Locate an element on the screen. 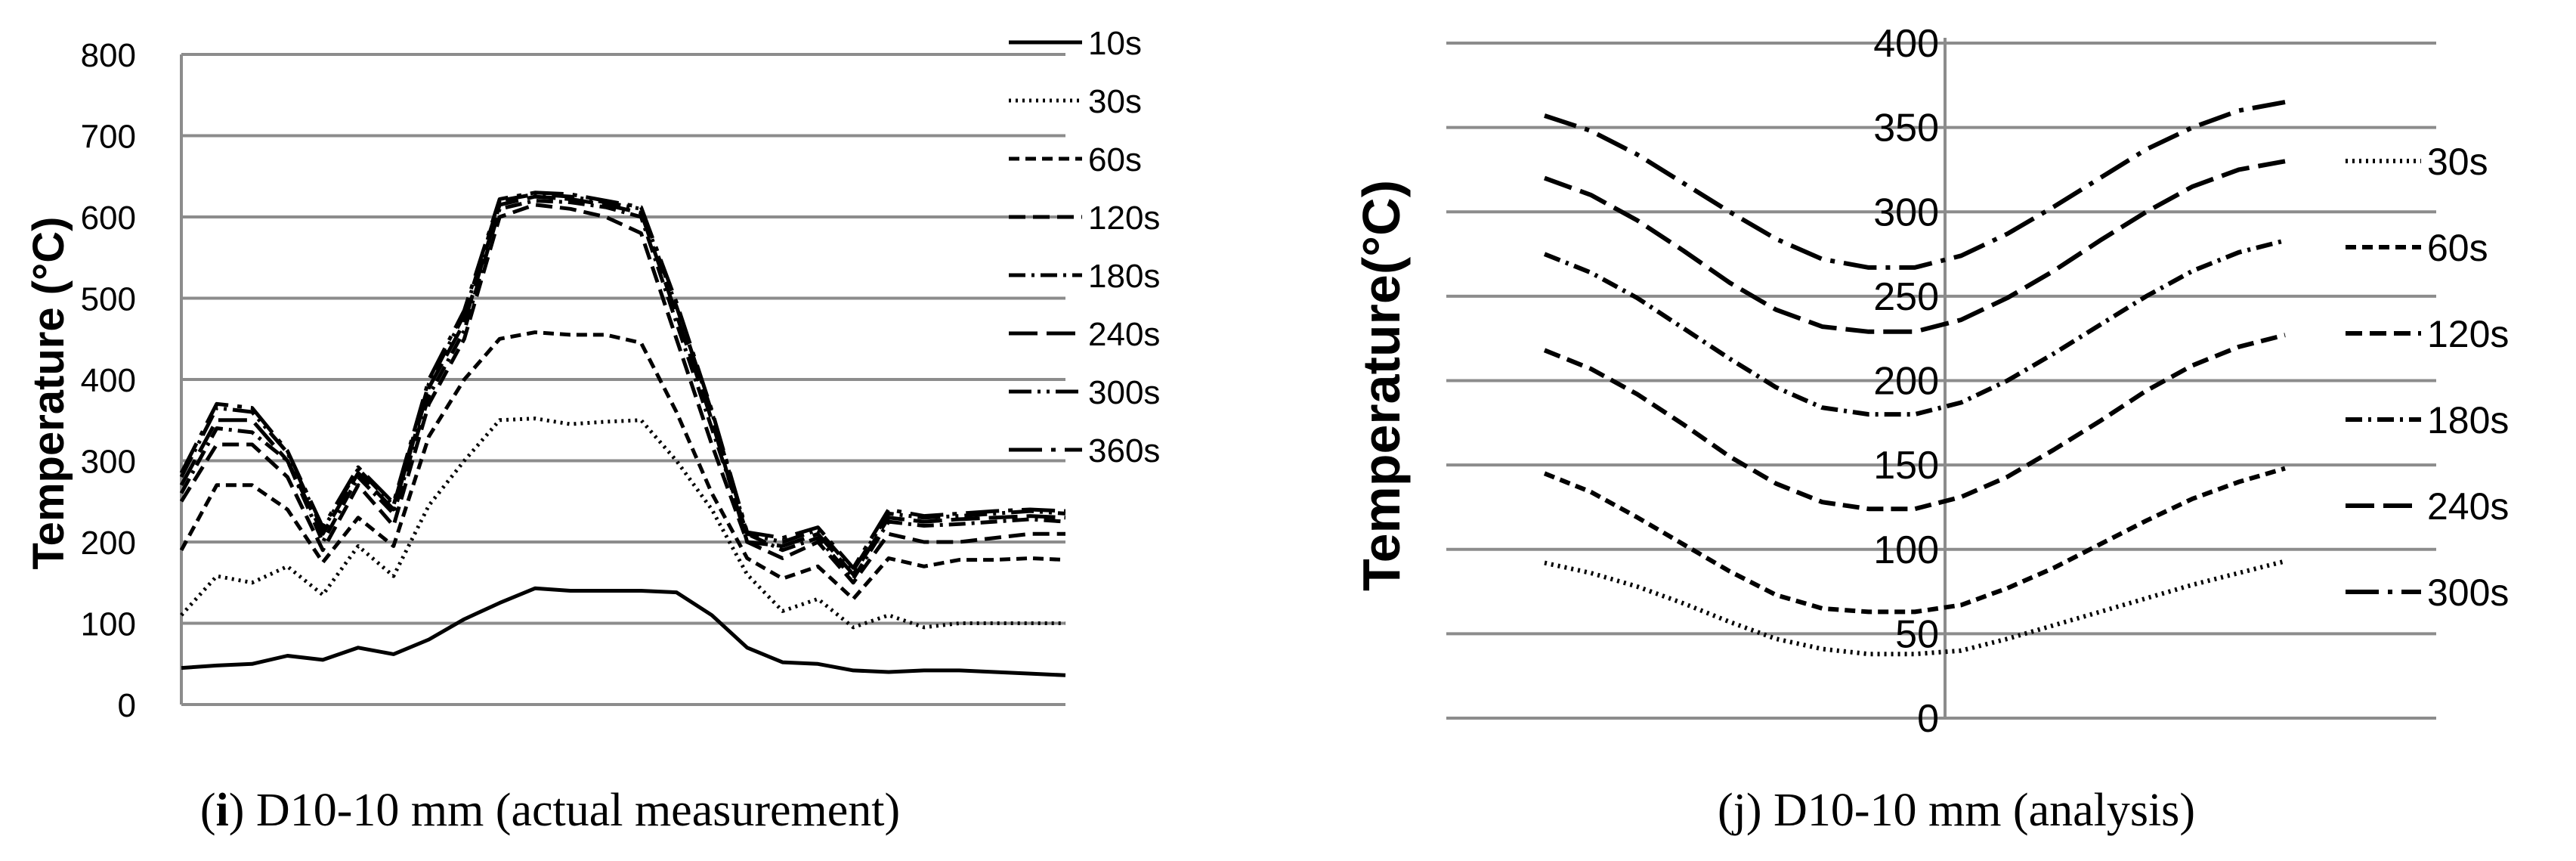 Image resolution: width=2576 pixels, height=861 pixels. series-line-300s is located at coordinates (1915, 185).